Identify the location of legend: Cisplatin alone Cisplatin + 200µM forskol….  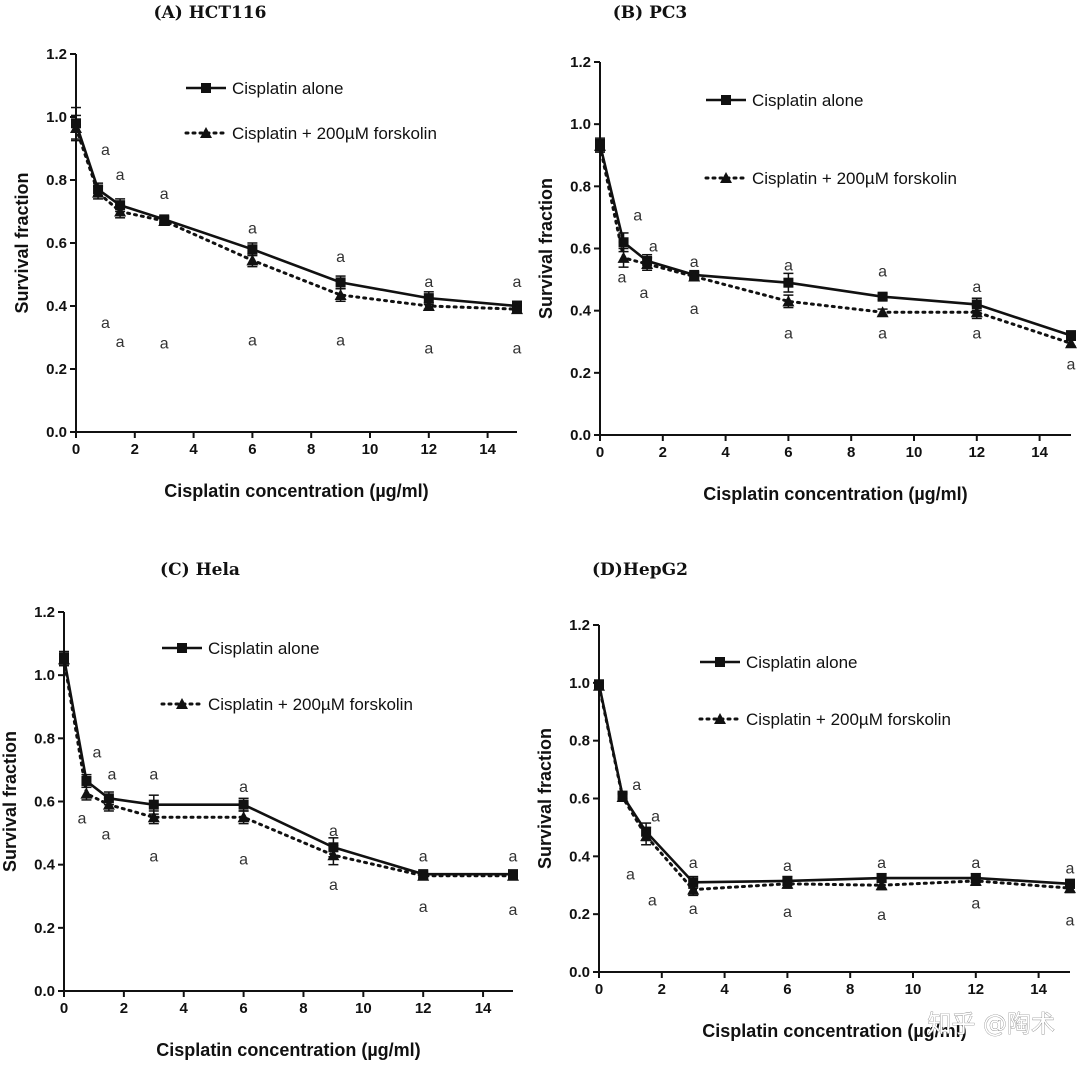
(310, 111).